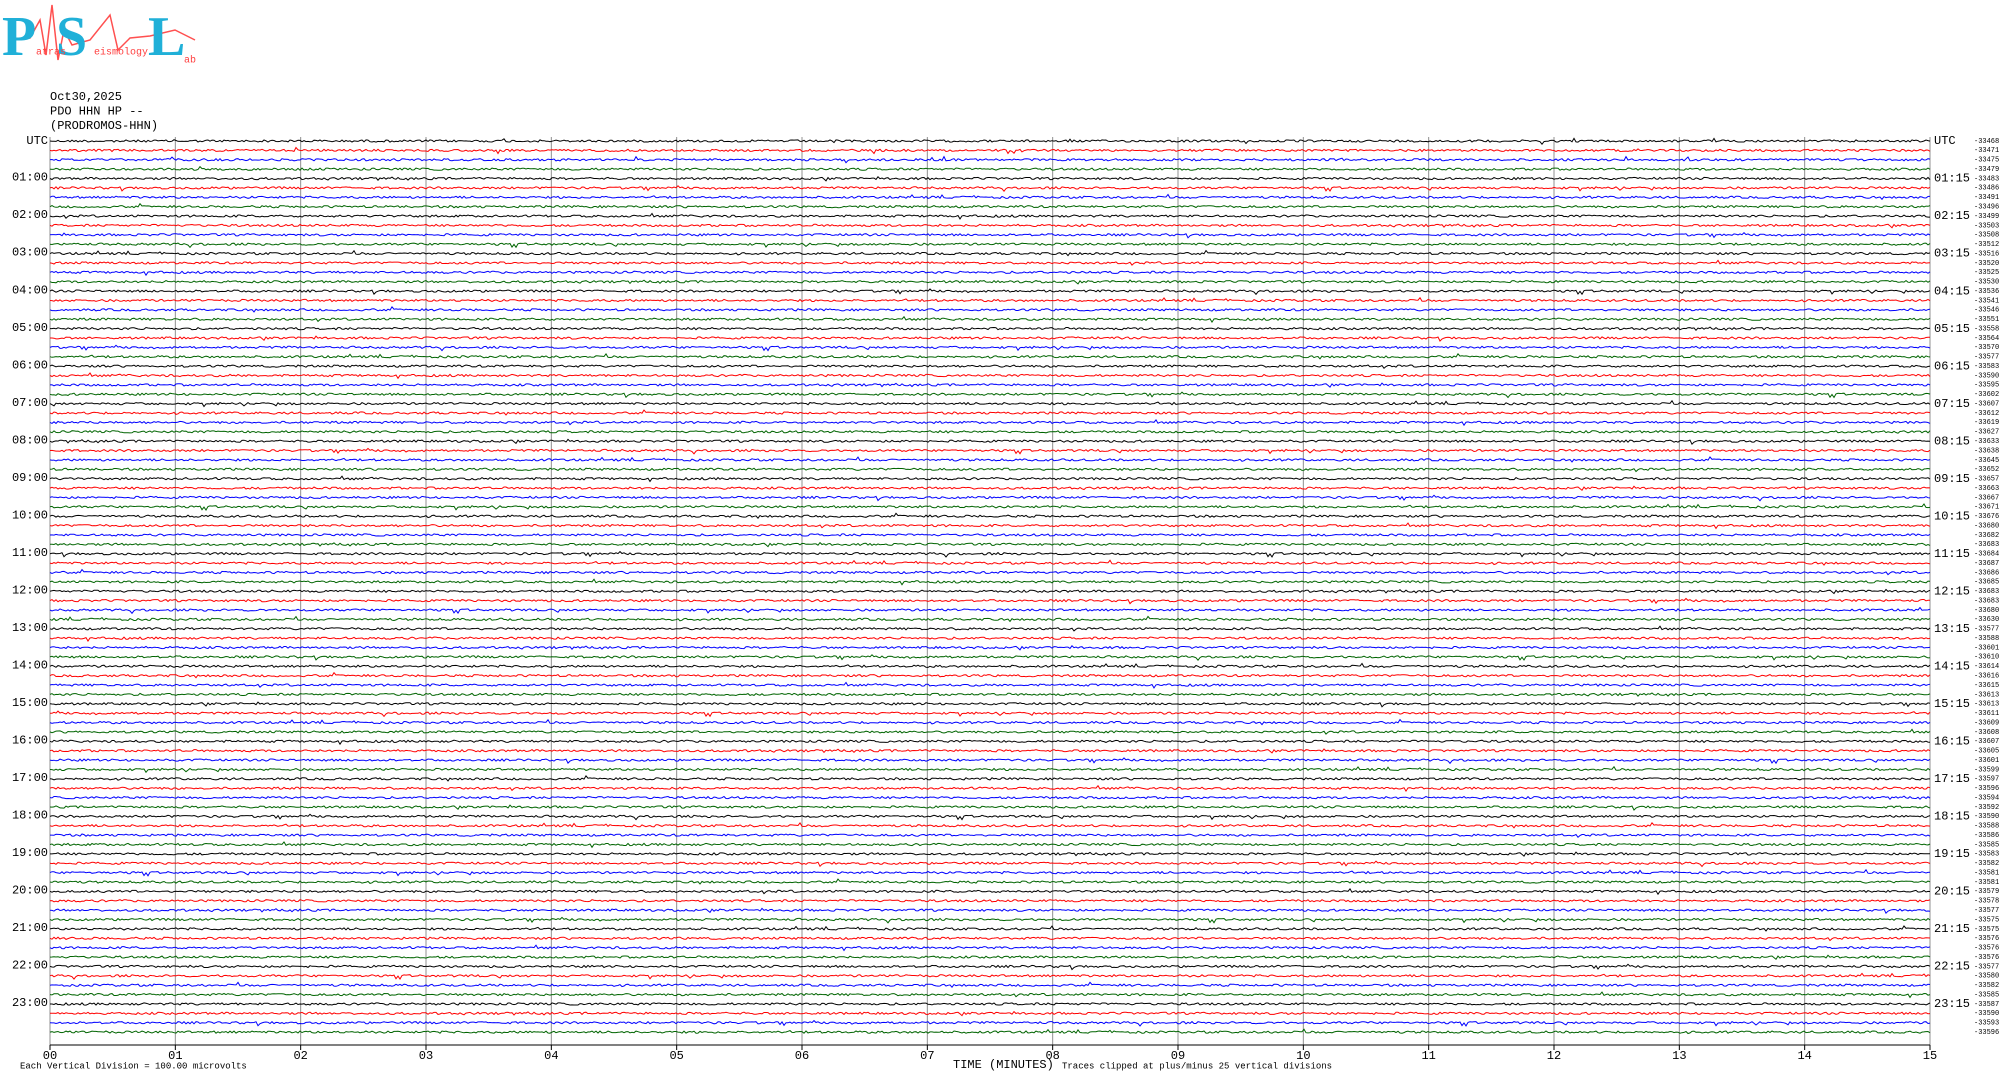 The height and width of the screenshot is (1080, 2010). Describe the element at coordinates (1952, 967) in the screenshot. I see `right-time-label: 22:15` at that location.